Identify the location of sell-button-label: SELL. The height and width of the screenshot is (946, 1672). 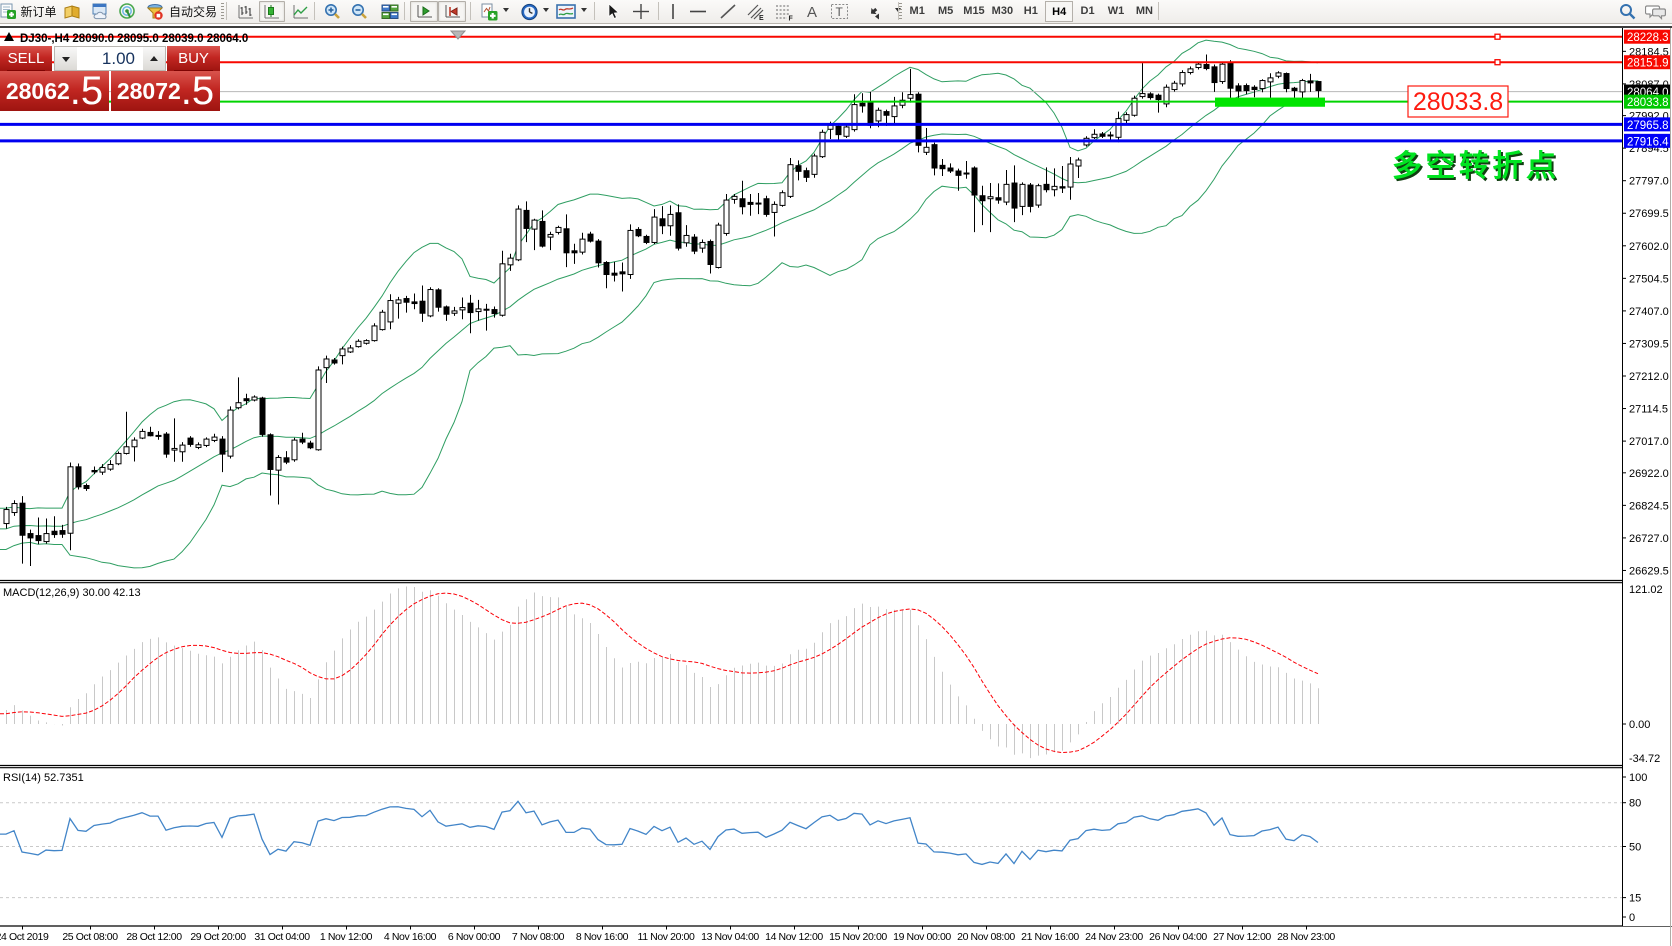
(26, 59).